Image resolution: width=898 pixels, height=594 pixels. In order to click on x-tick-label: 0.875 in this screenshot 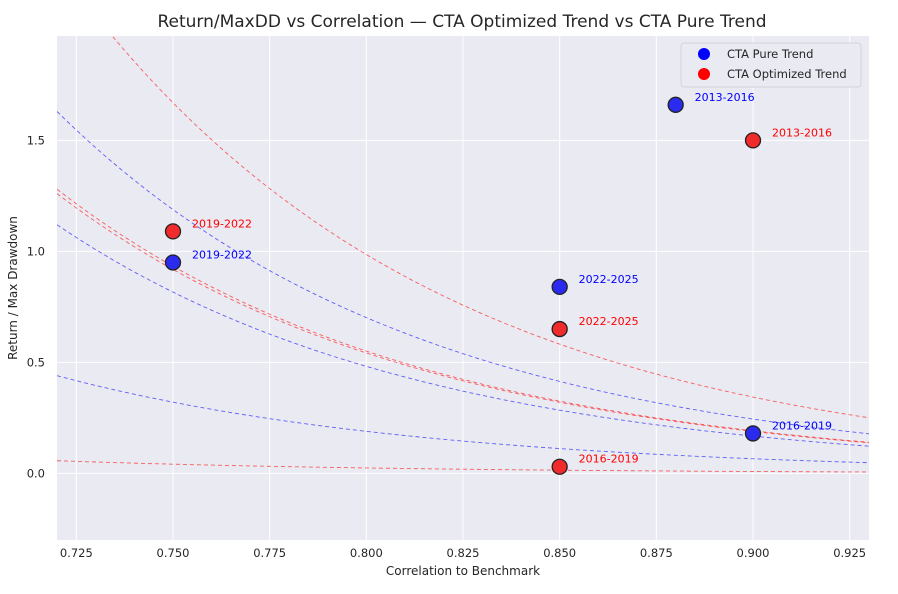, I will do `click(656, 553)`.